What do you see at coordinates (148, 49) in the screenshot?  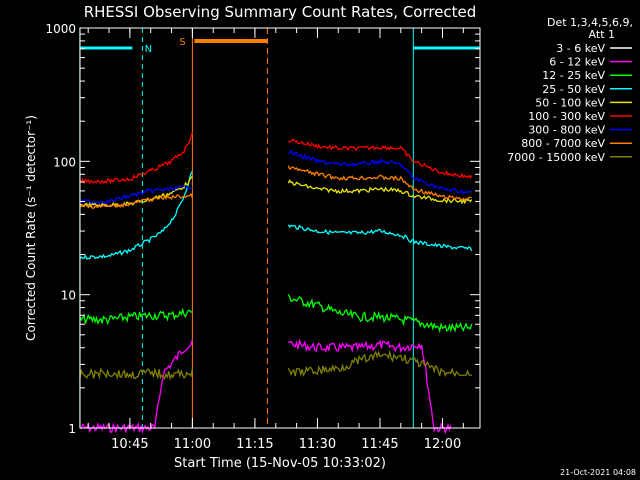 I see `night-flag-label: N` at bounding box center [148, 49].